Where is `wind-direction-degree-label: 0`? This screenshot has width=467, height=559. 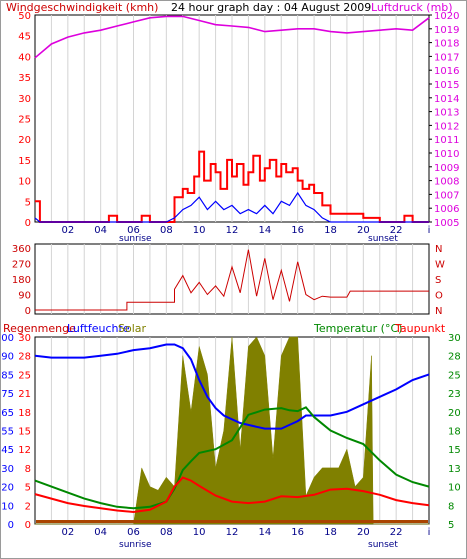 wind-direction-degree-label: 0 is located at coordinates (28, 311).